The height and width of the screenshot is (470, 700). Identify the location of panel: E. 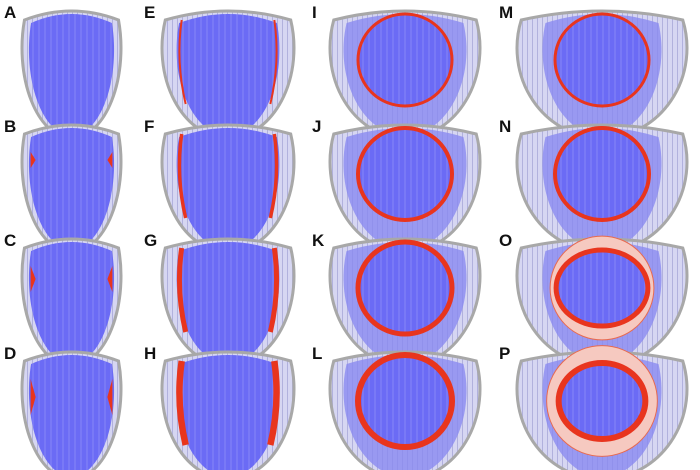
(220, 71).